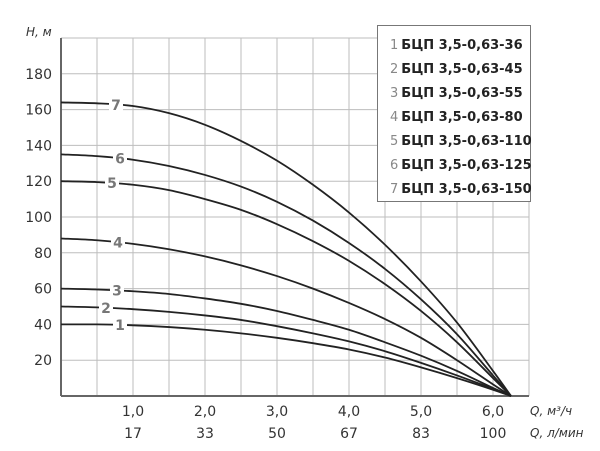  Describe the element at coordinates (117, 291) in the screenshot. I see `curve-label-3: 3` at that location.